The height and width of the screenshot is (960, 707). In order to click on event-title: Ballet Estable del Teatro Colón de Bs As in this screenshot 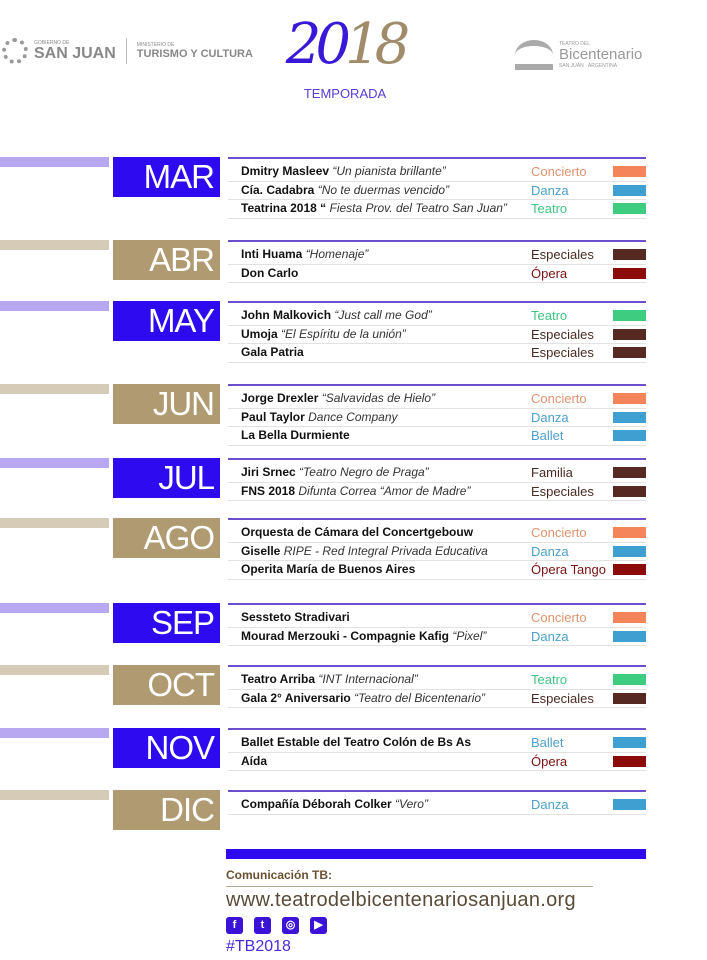, I will do `click(356, 742)`.